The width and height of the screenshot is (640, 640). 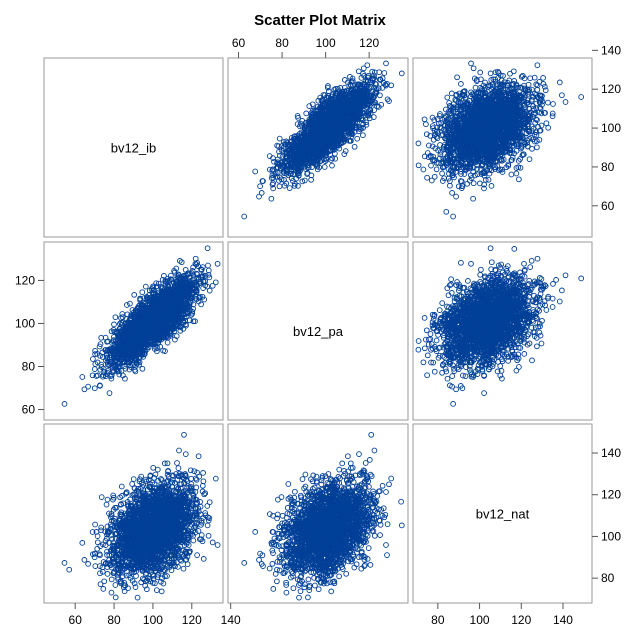 I want to click on tick-label-left: 120, so click(x=25, y=280).